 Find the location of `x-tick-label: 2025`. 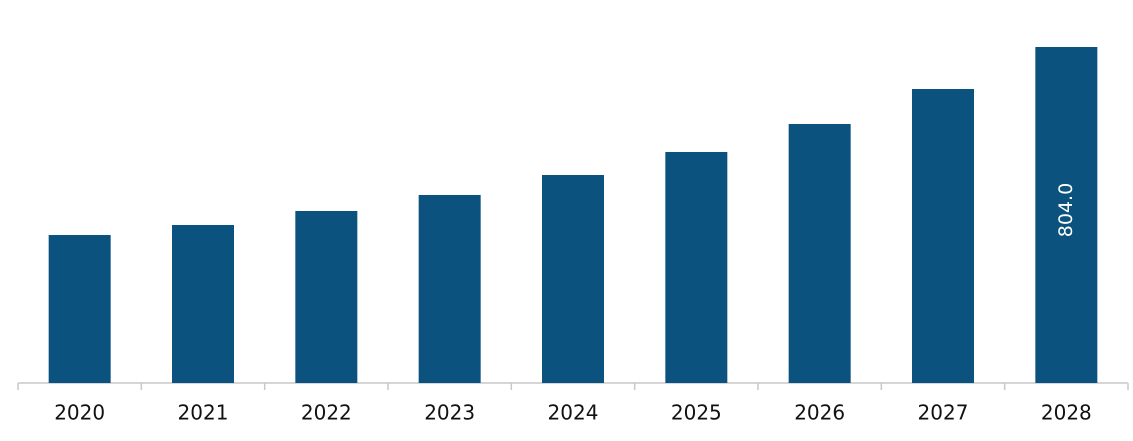

x-tick-label: 2025 is located at coordinates (696, 413).